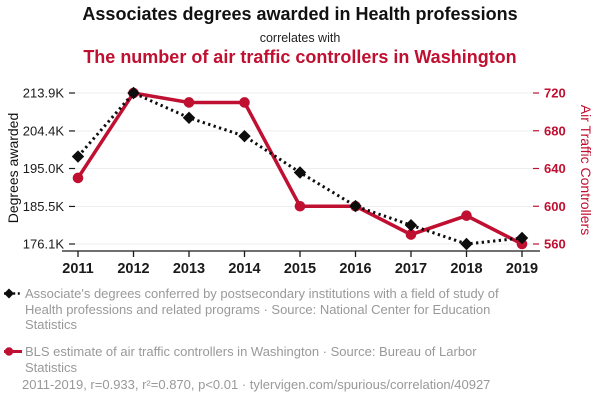  Describe the element at coordinates (44, 206) in the screenshot. I see `left-axis-tick-label: 185.5K` at that location.